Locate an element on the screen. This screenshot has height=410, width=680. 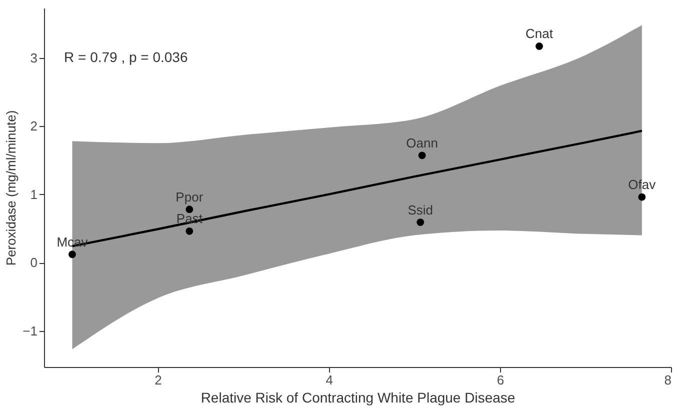
annotation: Ppor is located at coordinates (190, 196).